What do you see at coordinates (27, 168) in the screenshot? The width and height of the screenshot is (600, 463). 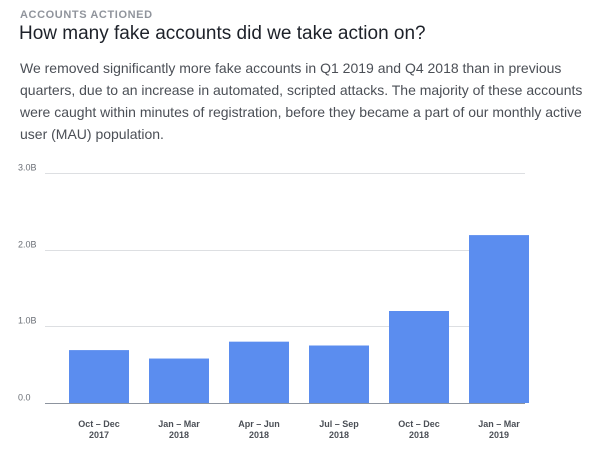 I see `y-tick-label: 3.0B` at bounding box center [27, 168].